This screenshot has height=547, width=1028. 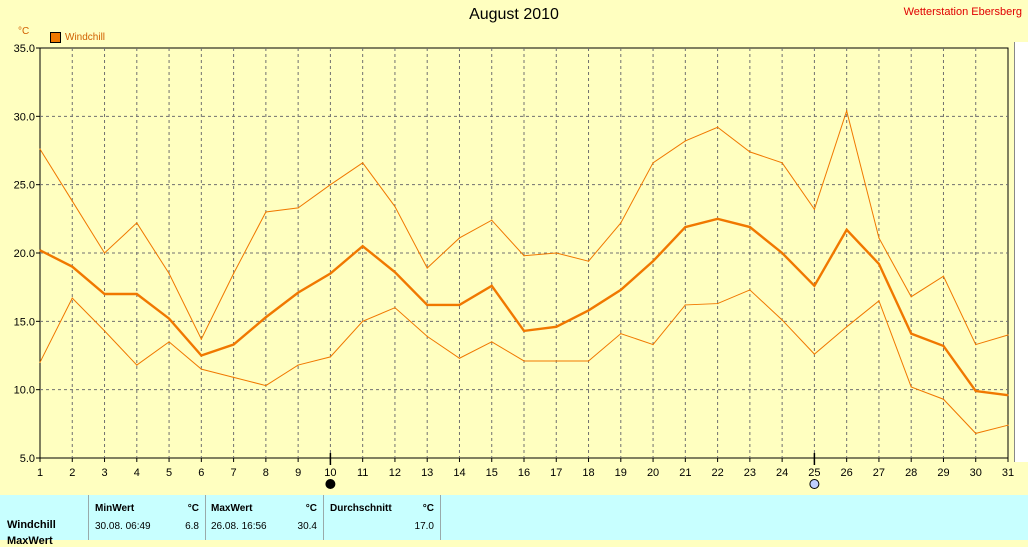 I want to click on y-tick-label: 30.0, so click(x=24, y=117).